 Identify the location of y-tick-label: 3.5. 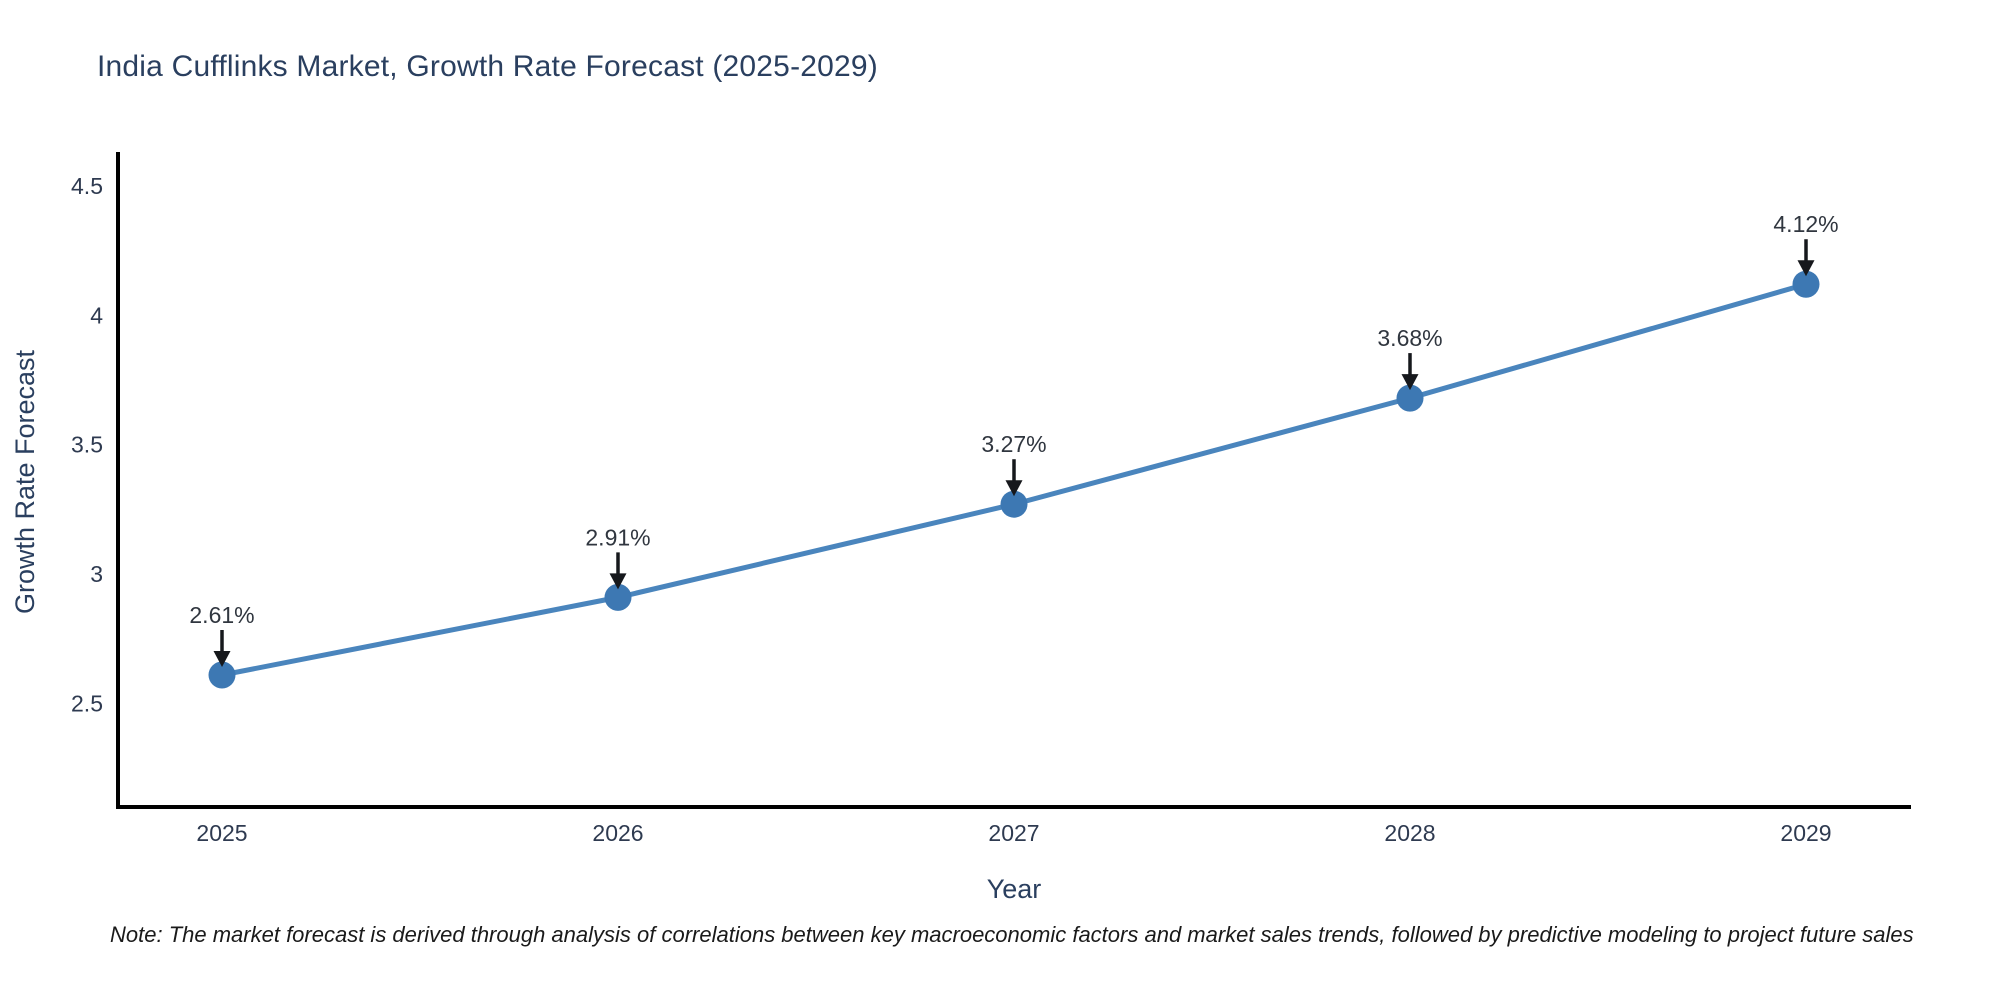
(87, 445).